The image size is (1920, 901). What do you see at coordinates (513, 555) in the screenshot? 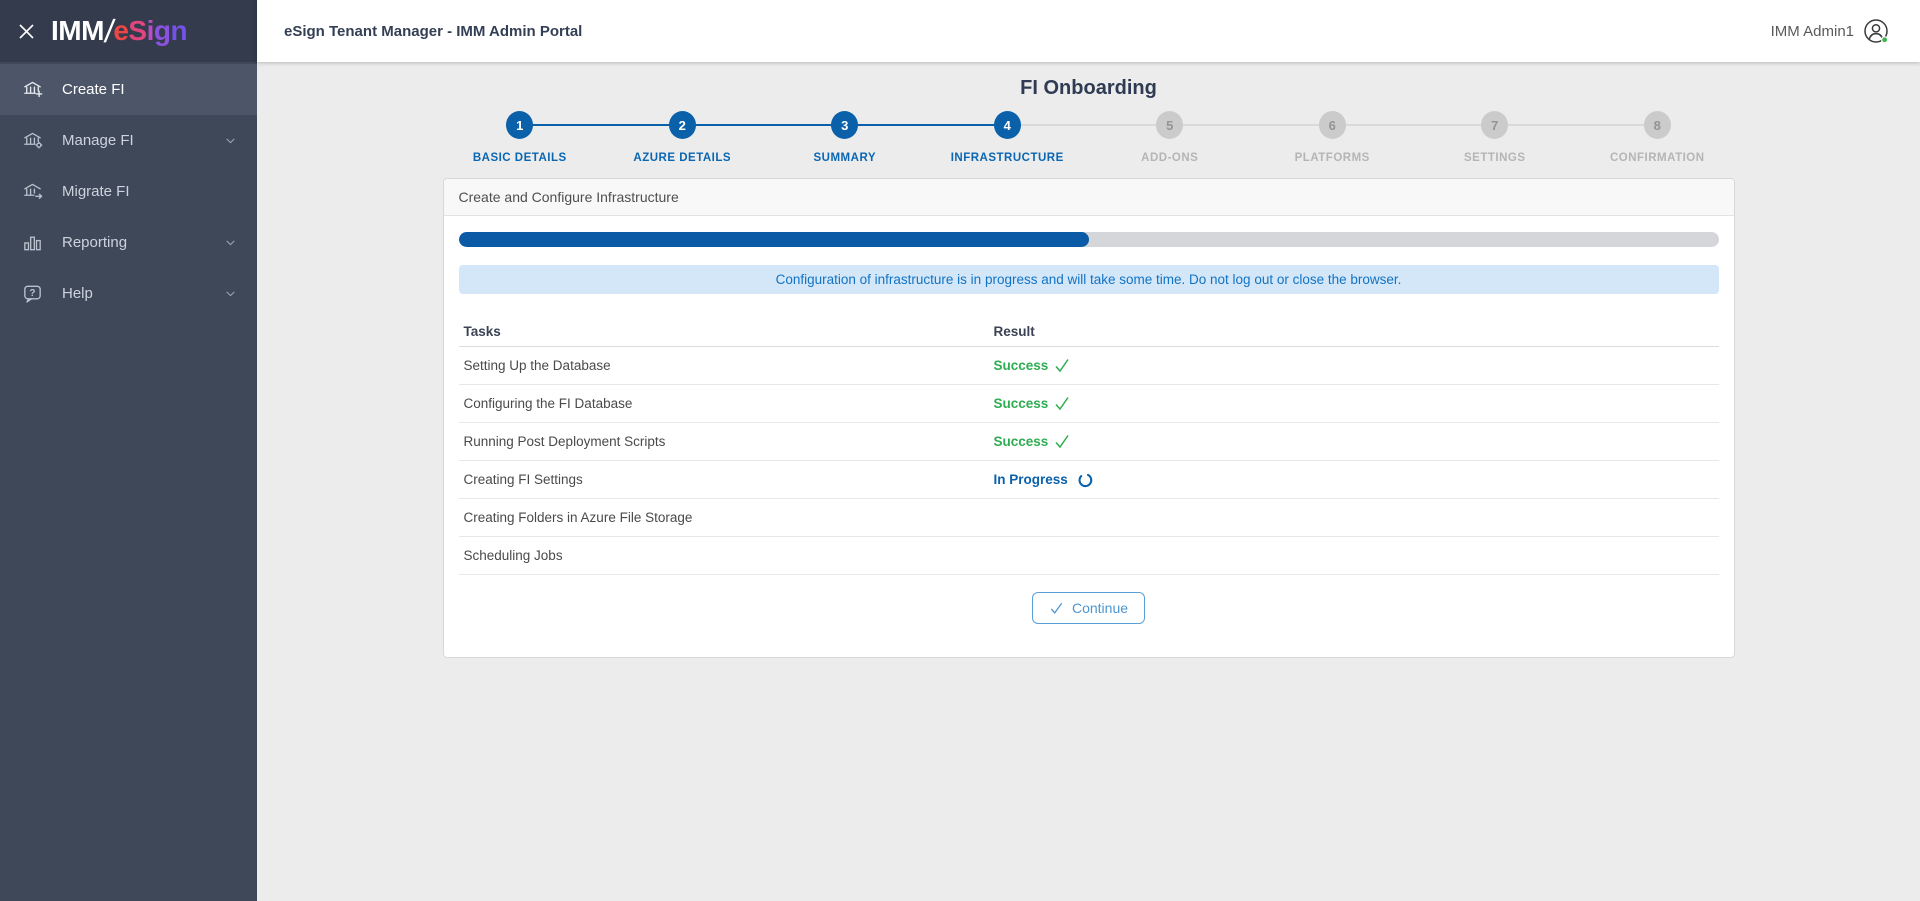
I see `task-name: Scheduling Jobs` at bounding box center [513, 555].